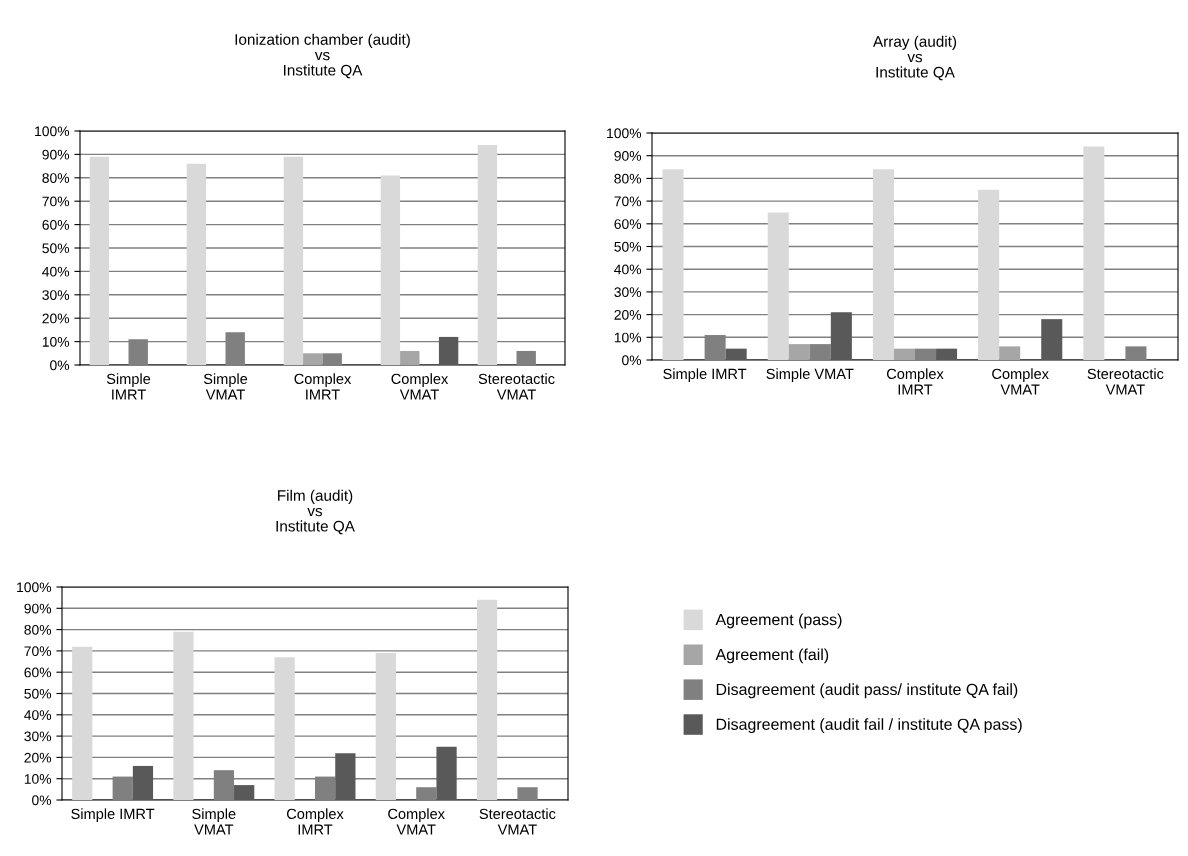 The image size is (1188, 856). I want to click on chart-title: Array (audit) vs Institute QA, so click(915, 58).